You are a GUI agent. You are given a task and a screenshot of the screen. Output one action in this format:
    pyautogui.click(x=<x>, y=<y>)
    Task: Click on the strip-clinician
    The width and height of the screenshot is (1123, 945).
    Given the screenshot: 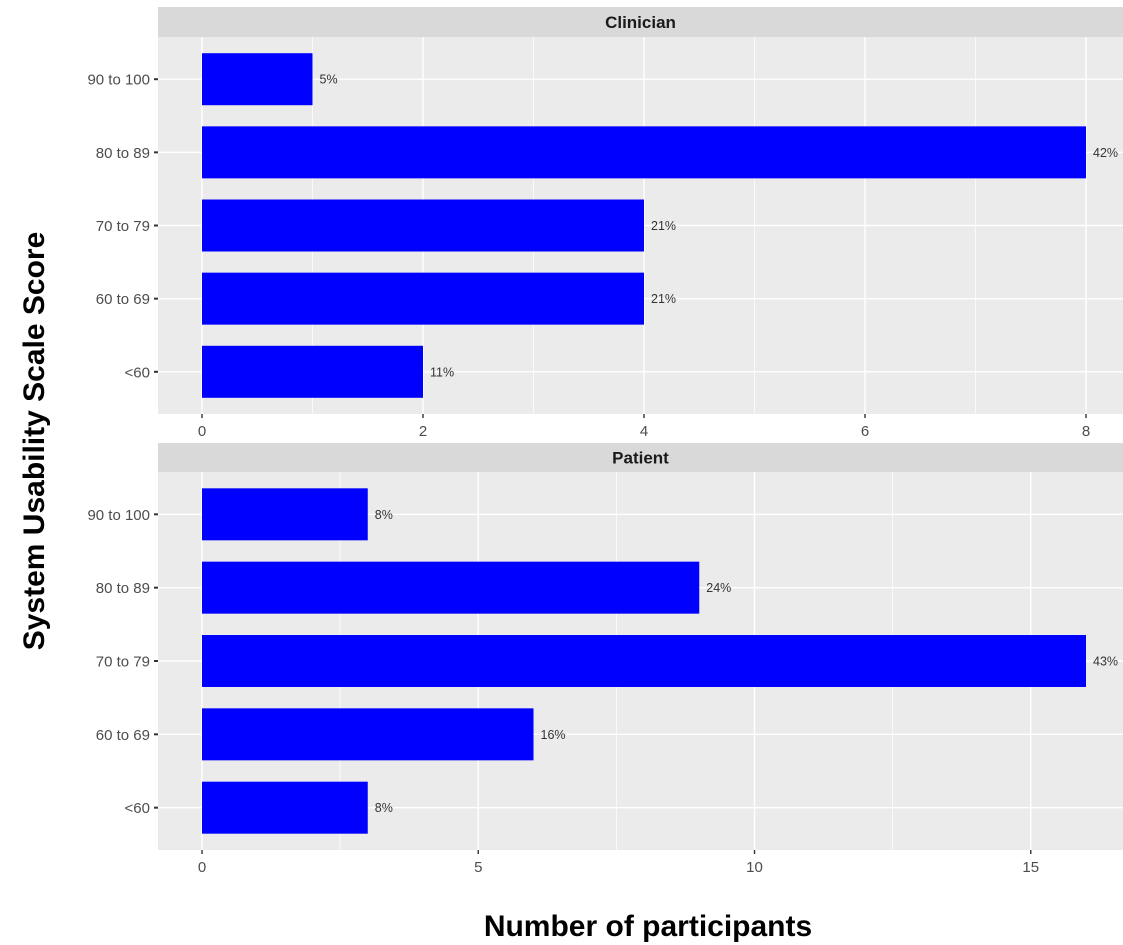 What is the action you would take?
    pyautogui.click(x=640, y=22)
    